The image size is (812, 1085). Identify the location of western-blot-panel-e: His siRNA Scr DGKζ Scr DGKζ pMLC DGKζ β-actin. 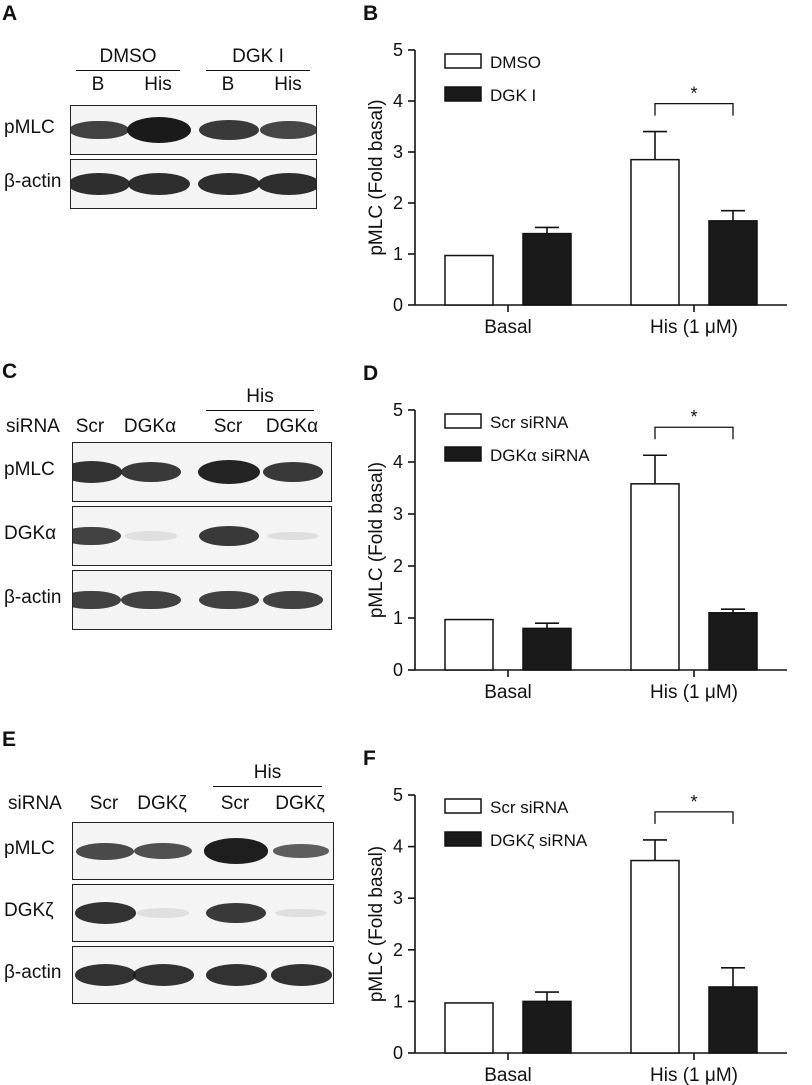
(170, 869).